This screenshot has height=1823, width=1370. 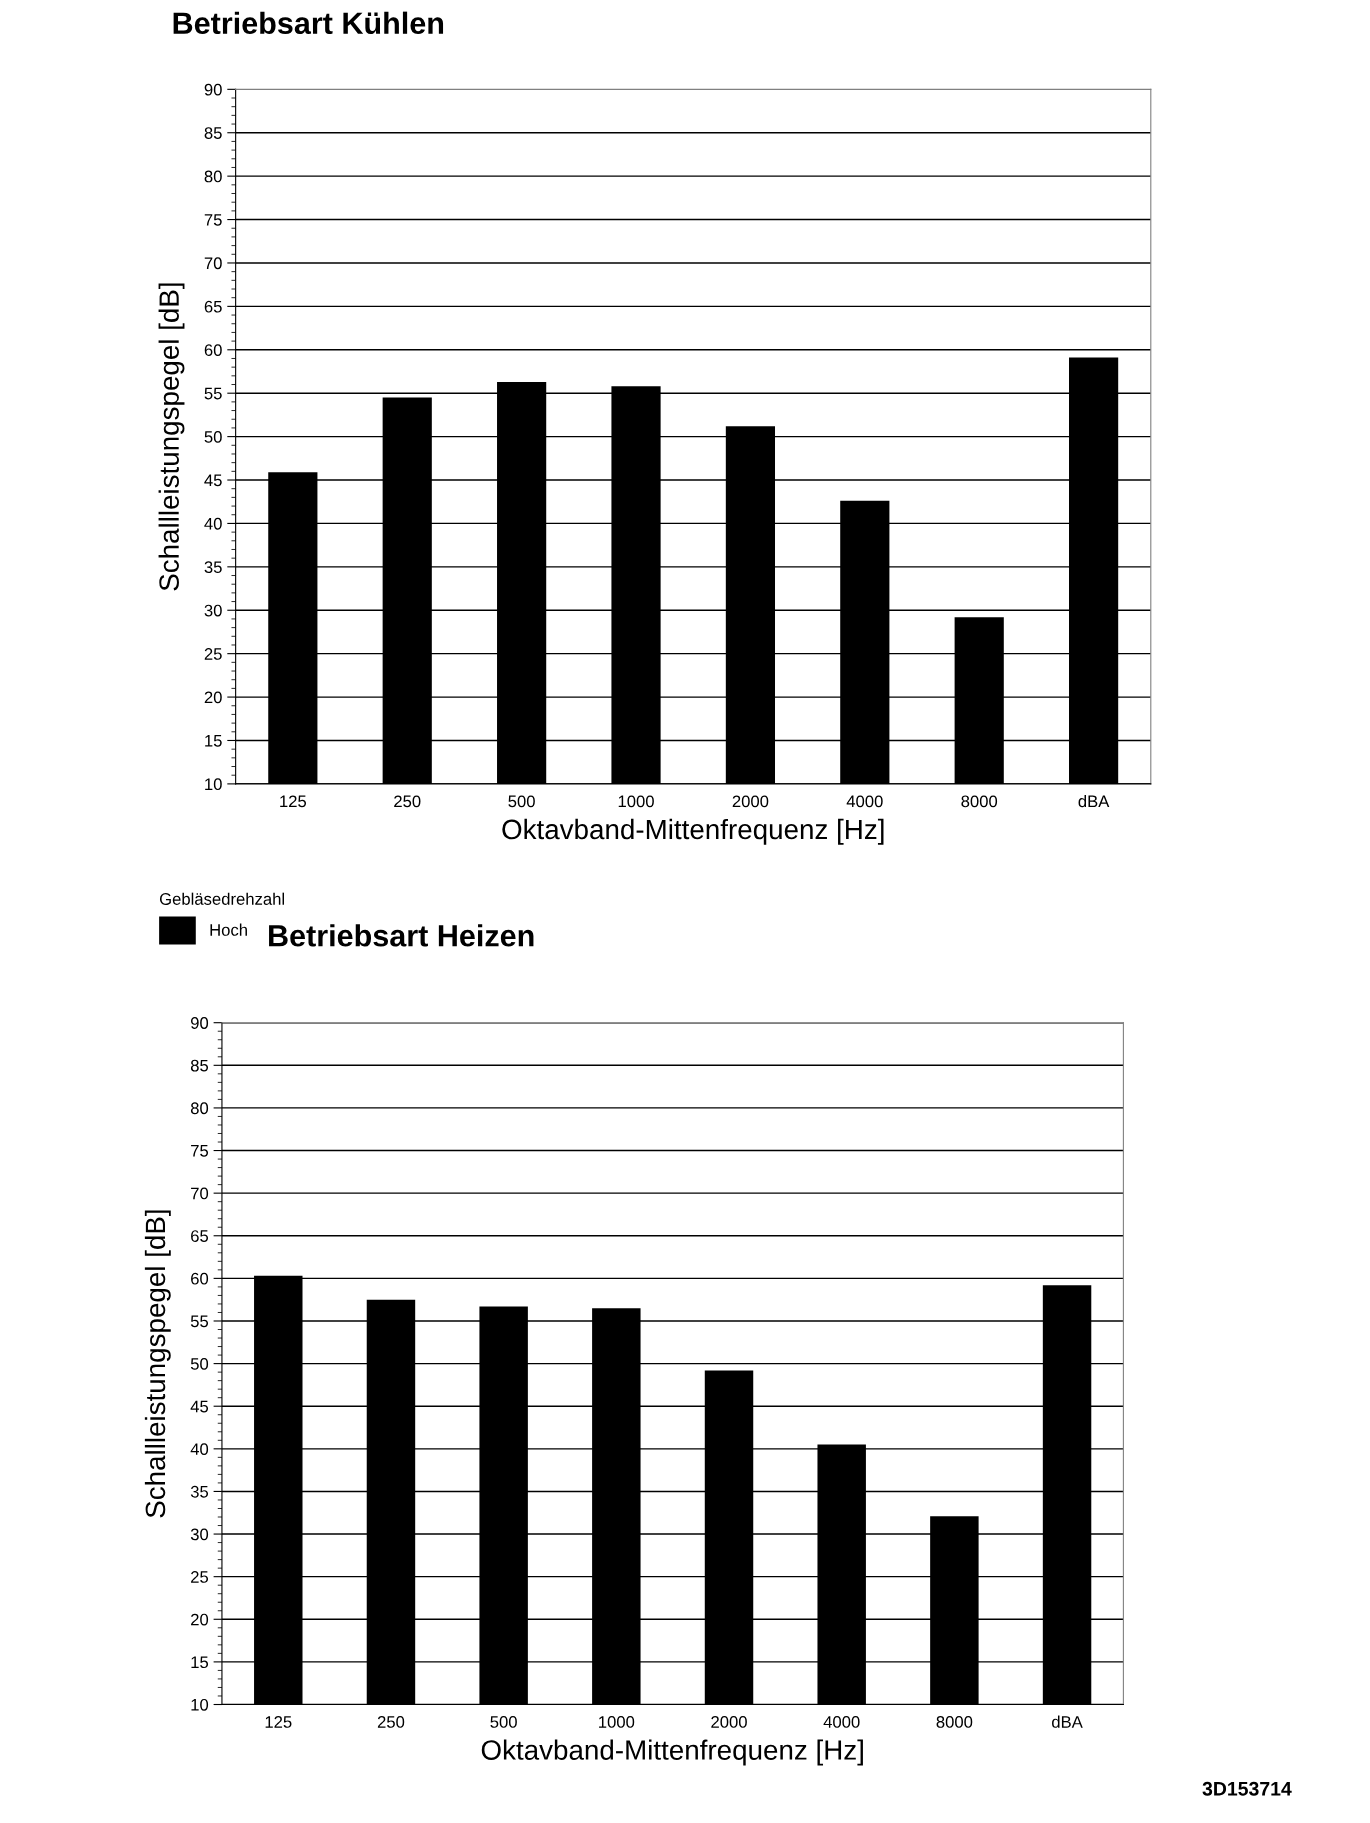 I want to click on chart-title: Betriebsart Heizen, so click(x=401, y=935).